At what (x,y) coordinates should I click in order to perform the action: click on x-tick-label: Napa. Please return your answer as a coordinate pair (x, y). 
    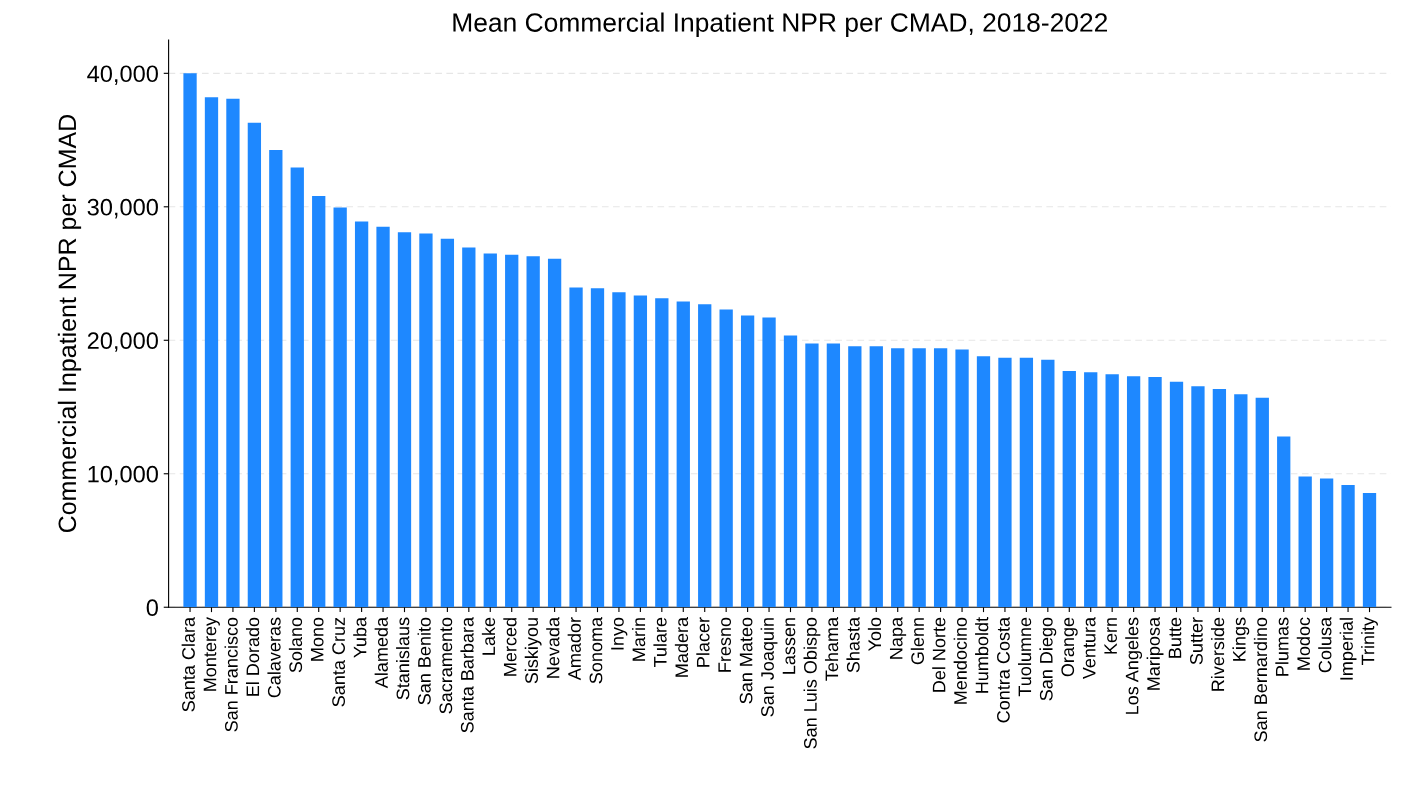
    Looking at the image, I should click on (898, 637).